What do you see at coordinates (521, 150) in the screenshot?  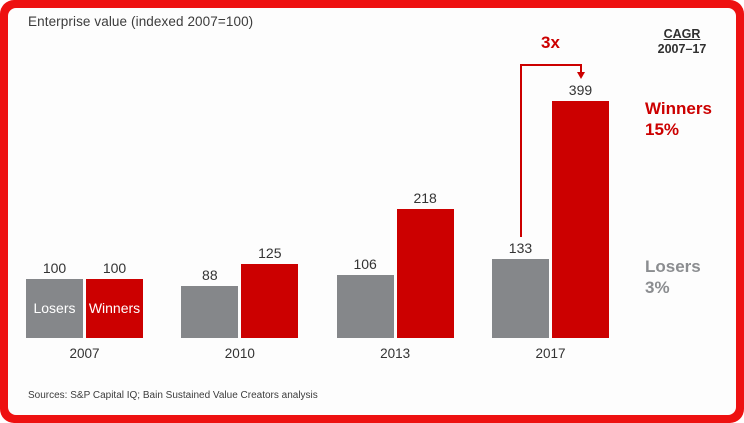 I see `bracket-vertical-line` at bounding box center [521, 150].